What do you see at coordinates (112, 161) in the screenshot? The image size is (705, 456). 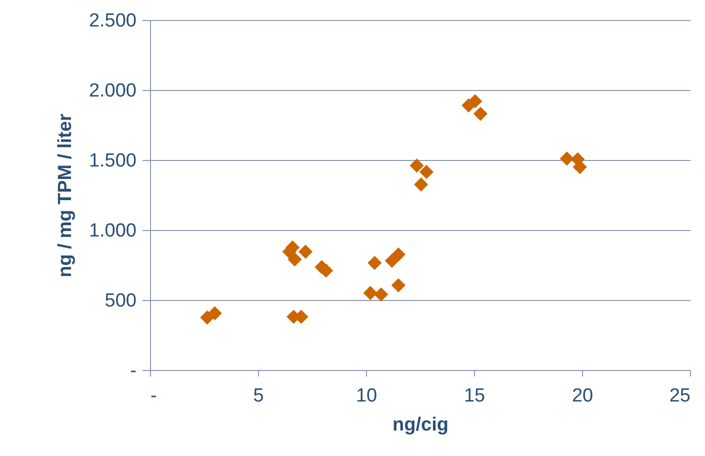 I see `y-tick-label: 1.500` at bounding box center [112, 161].